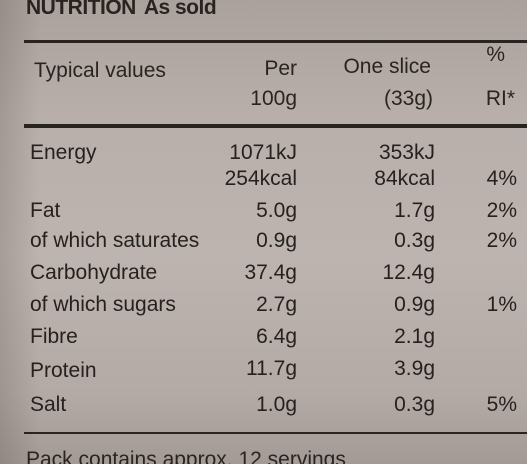 Image resolution: width=527 pixels, height=464 pixels. Describe the element at coordinates (276, 304) in the screenshot. I see `row-per-100g: 2.7g` at that location.